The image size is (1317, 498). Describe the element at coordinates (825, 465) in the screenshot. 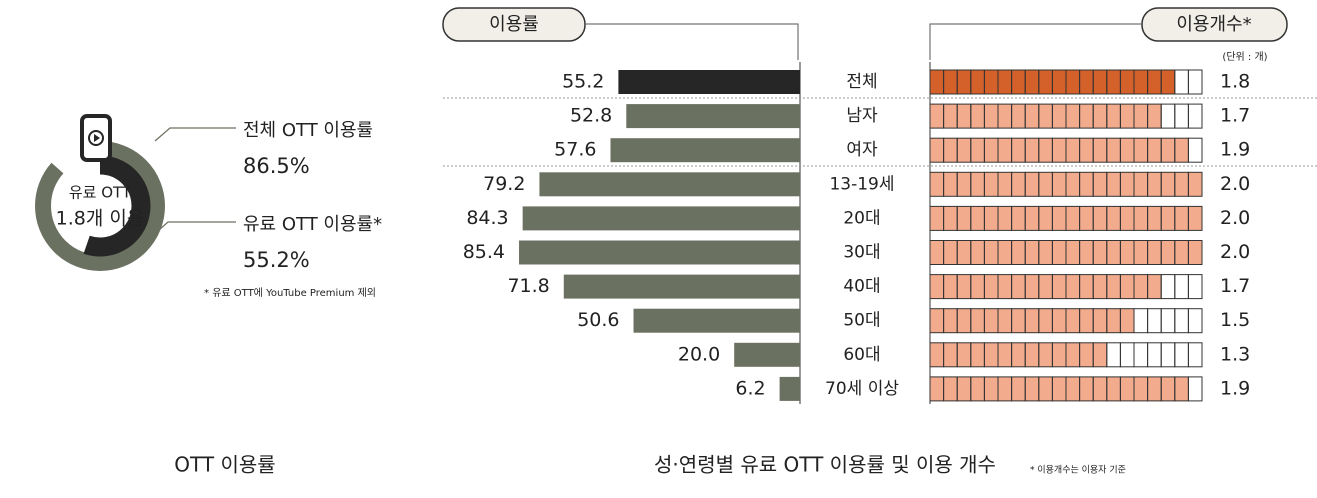

I see `chart-title: 성·연령별 유료 OTT 이용률 및 이용 개수` at that location.